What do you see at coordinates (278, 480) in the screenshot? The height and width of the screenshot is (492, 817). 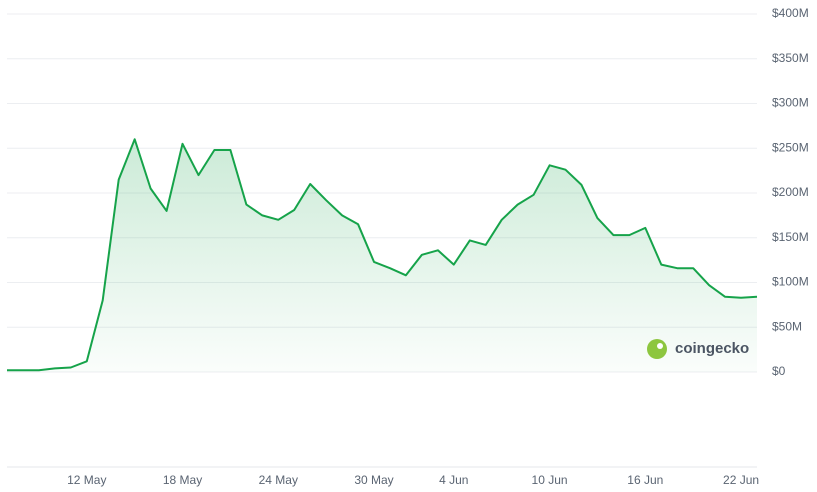 I see `x-tick-label: 24 May` at bounding box center [278, 480].